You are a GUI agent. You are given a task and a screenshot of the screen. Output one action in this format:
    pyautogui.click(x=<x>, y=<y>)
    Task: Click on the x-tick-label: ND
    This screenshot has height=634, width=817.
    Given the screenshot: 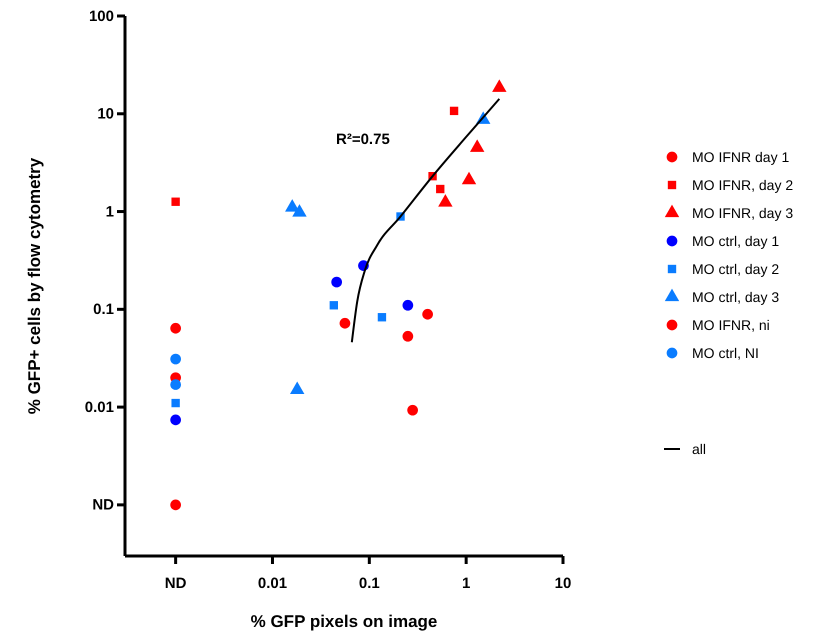 What is the action you would take?
    pyautogui.click(x=175, y=583)
    